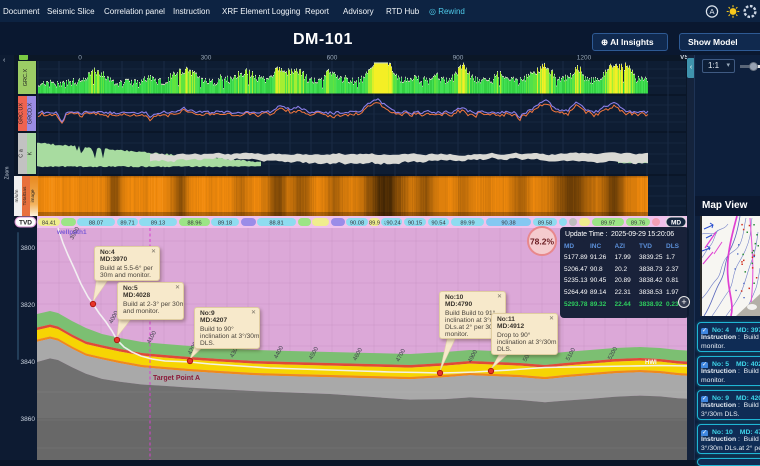 The width and height of the screenshot is (760, 466). What do you see at coordinates (17, 195) in the screenshot?
I see `svg-text: m/s/m` at bounding box center [17, 195].